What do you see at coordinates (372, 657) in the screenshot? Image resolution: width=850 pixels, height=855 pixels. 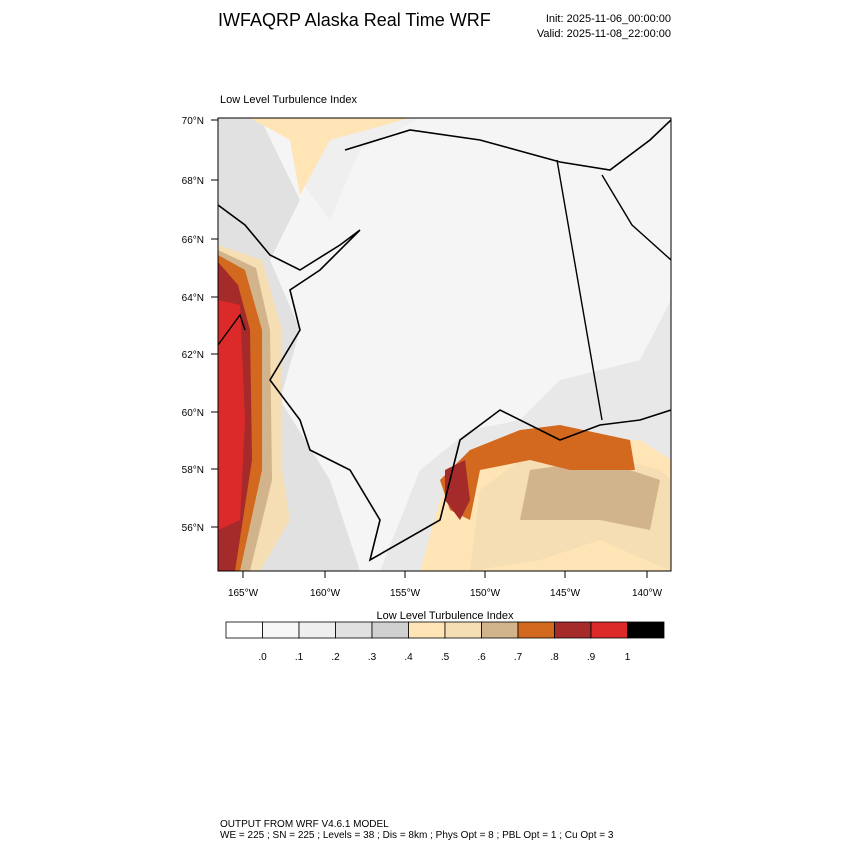 I see `colorbar-label: .3` at bounding box center [372, 657].